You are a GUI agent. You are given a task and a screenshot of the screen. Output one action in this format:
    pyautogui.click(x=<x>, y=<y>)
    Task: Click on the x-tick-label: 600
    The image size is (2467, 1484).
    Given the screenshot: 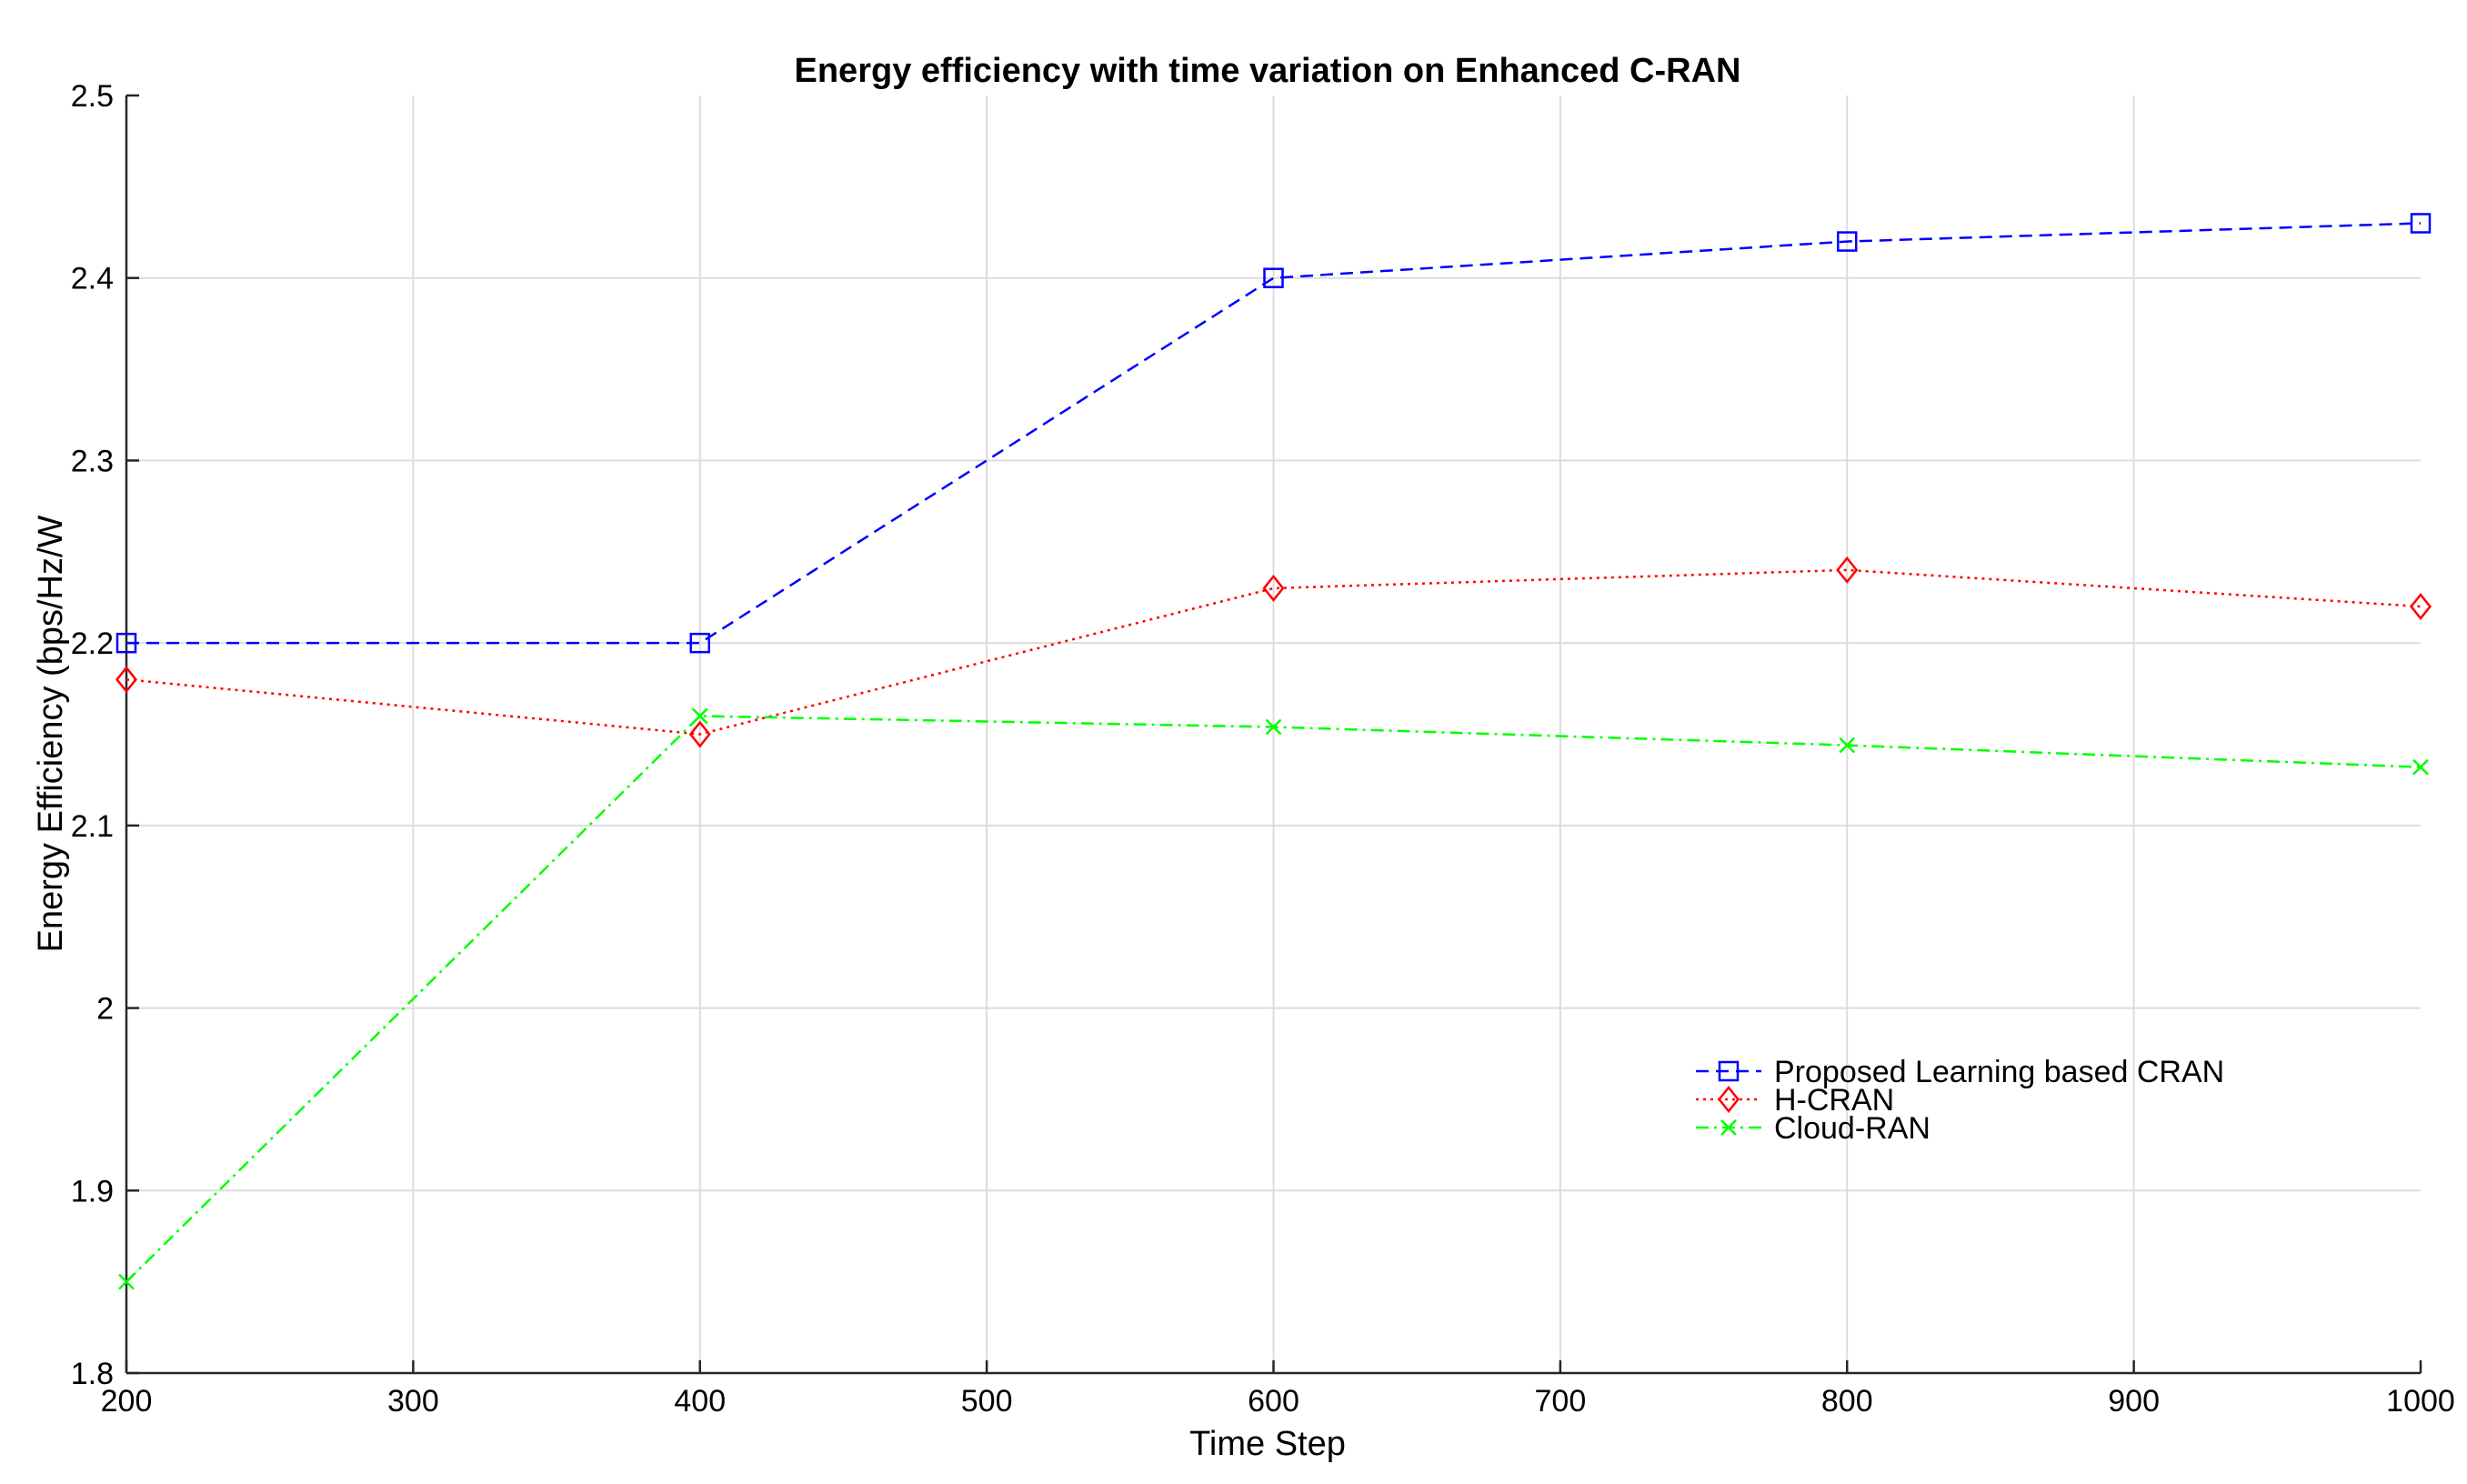 What is the action you would take?
    pyautogui.click(x=1273, y=1402)
    